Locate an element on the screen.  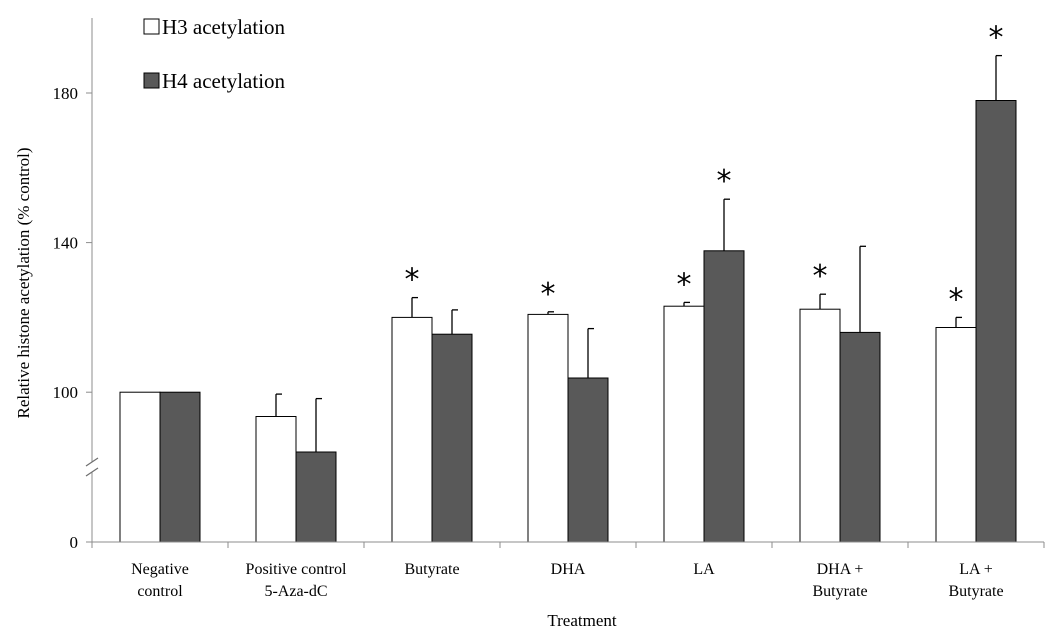
category-label-line: 5-Aza-dC is located at coordinates (295, 591).